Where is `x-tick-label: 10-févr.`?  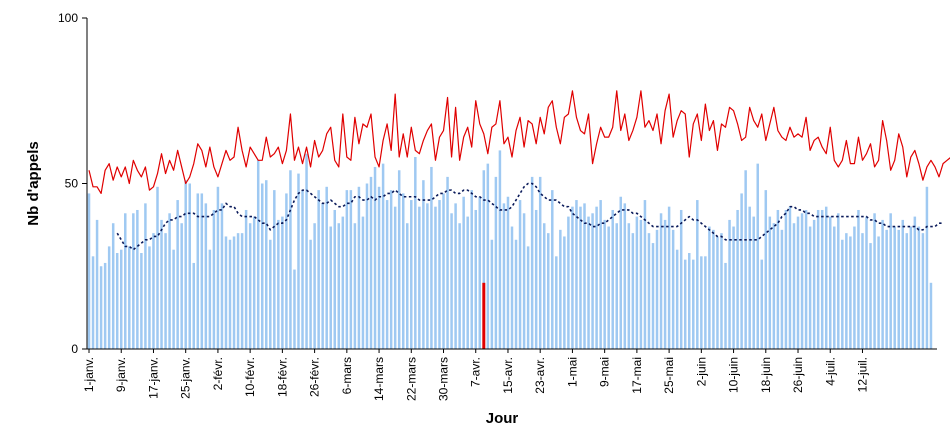
x-tick-label: 10-févr. is located at coordinates (250, 377).